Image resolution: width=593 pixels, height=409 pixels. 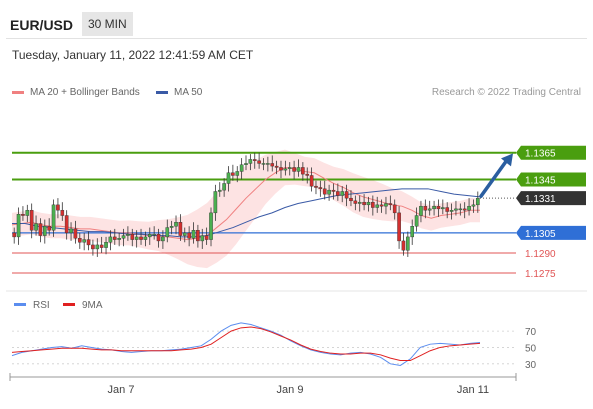 I want to click on x-tick-label-0: Jan 7, so click(x=121, y=390).